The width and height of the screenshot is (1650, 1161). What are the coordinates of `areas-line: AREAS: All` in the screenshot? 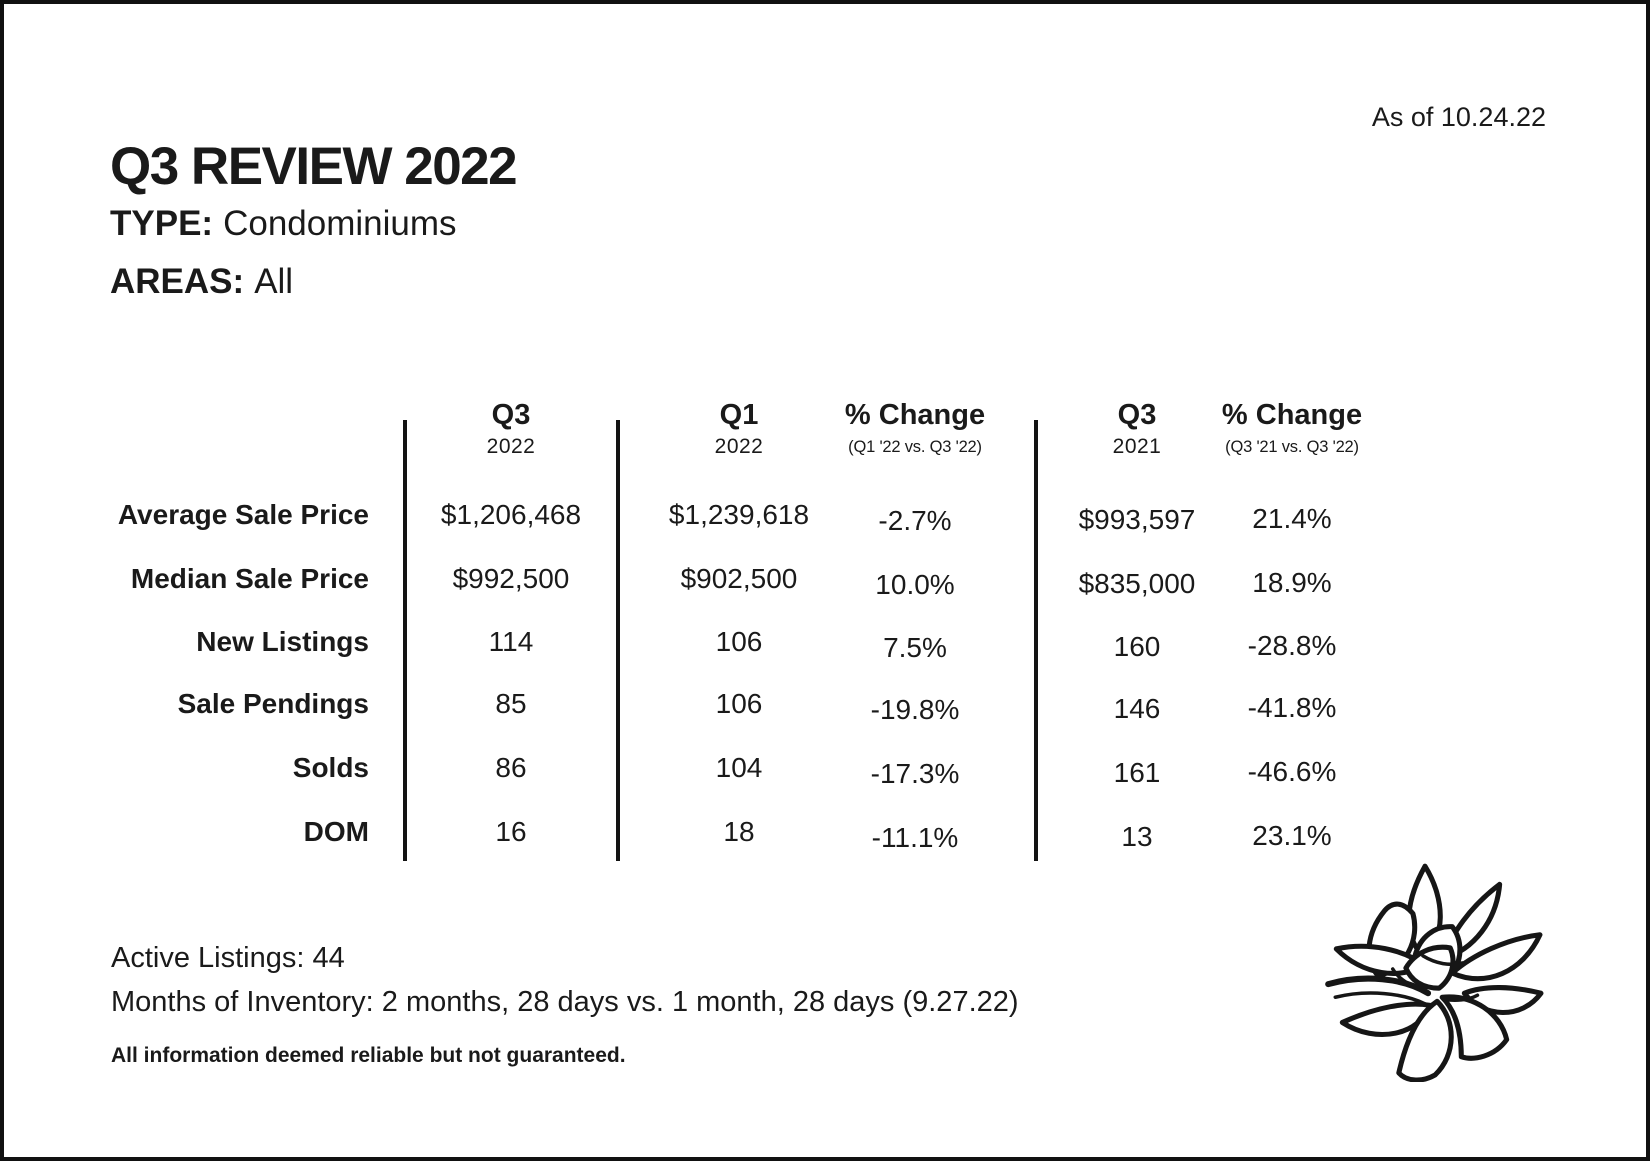 It's located at (201, 282).